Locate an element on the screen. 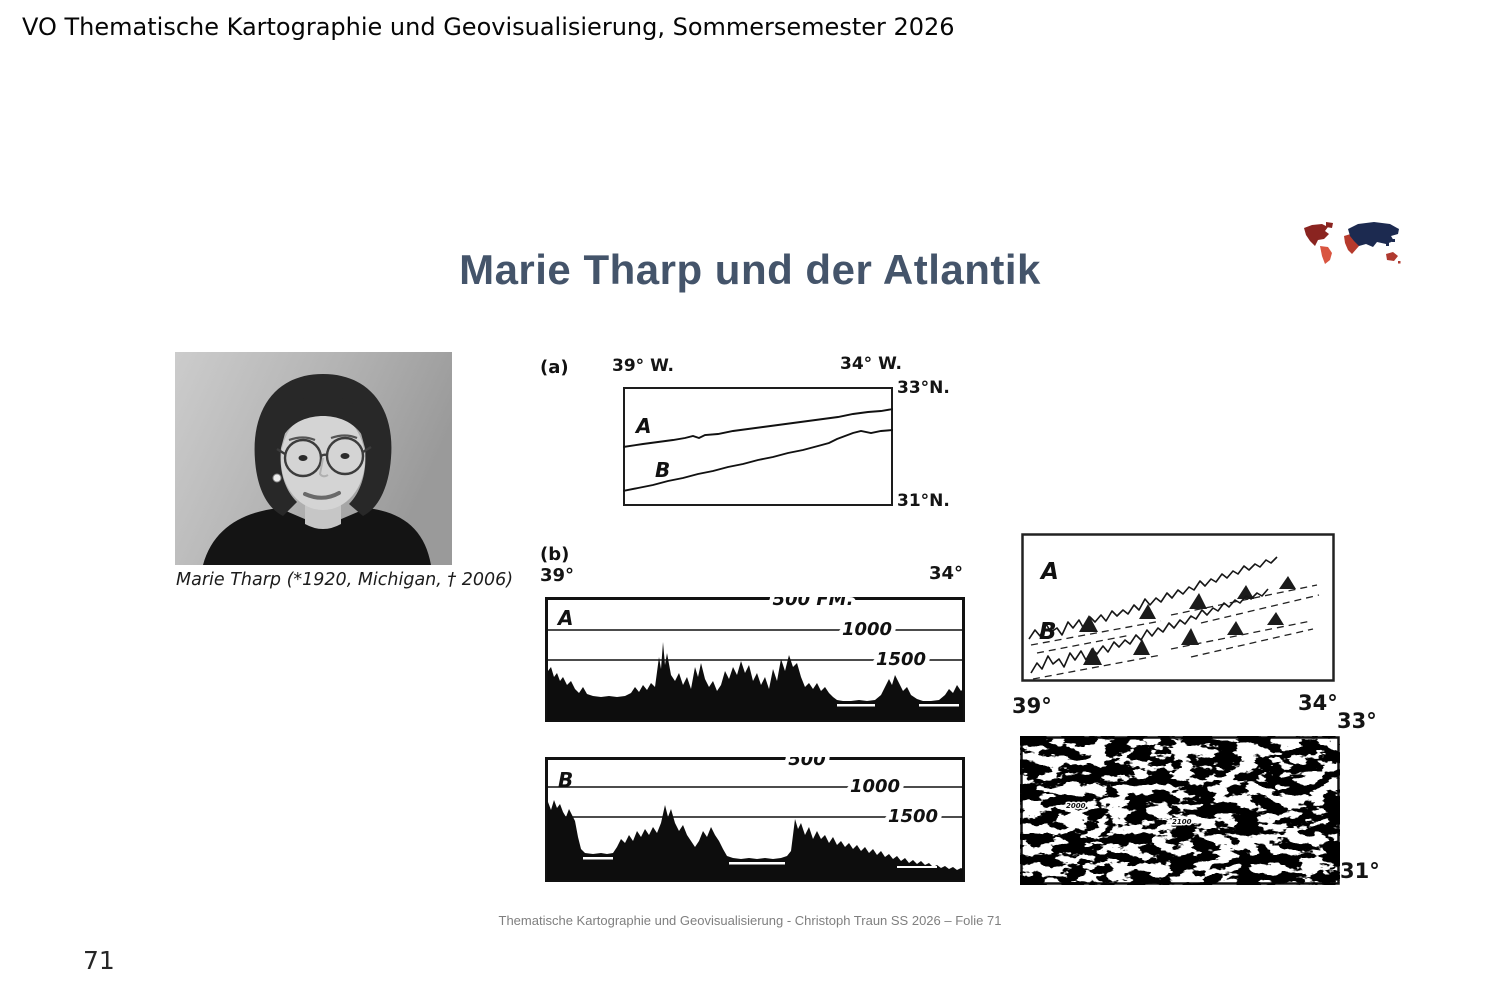  profile-b-depth-label-500: 500 is located at coordinates (807, 763).